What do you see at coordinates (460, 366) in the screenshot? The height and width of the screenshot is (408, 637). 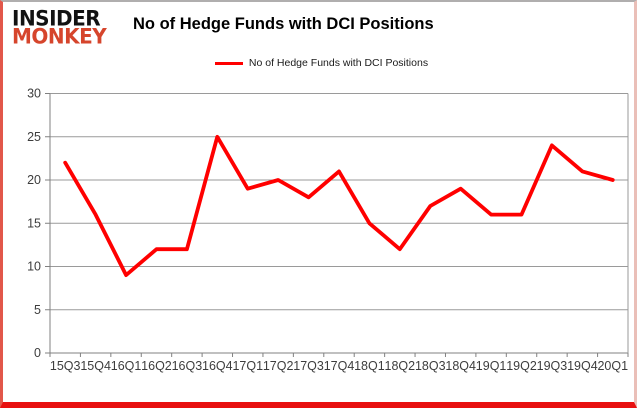 I see `x-axis-label: 18Q4` at bounding box center [460, 366].